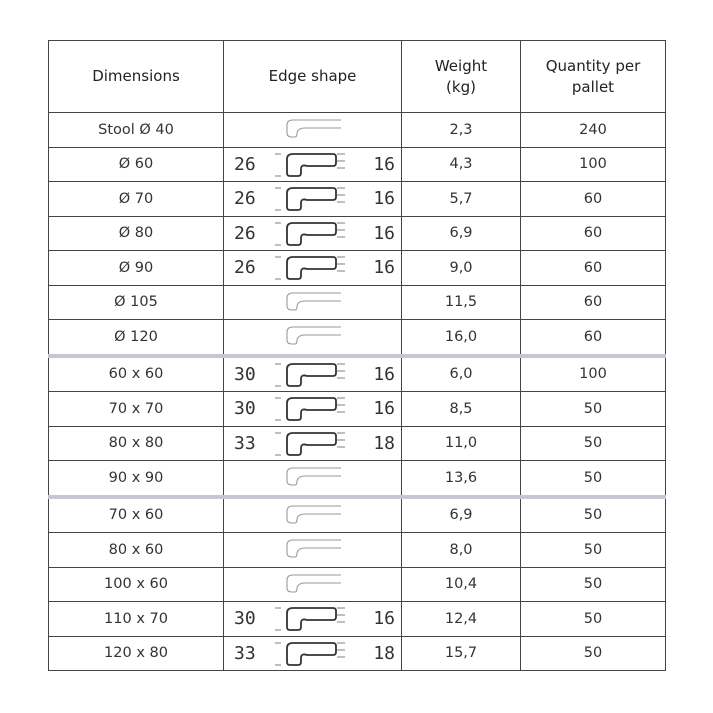 Image resolution: width=713 pixels, height=713 pixels. Describe the element at coordinates (136, 302) in the screenshot. I see `cell-dimensions: Ø 105` at that location.